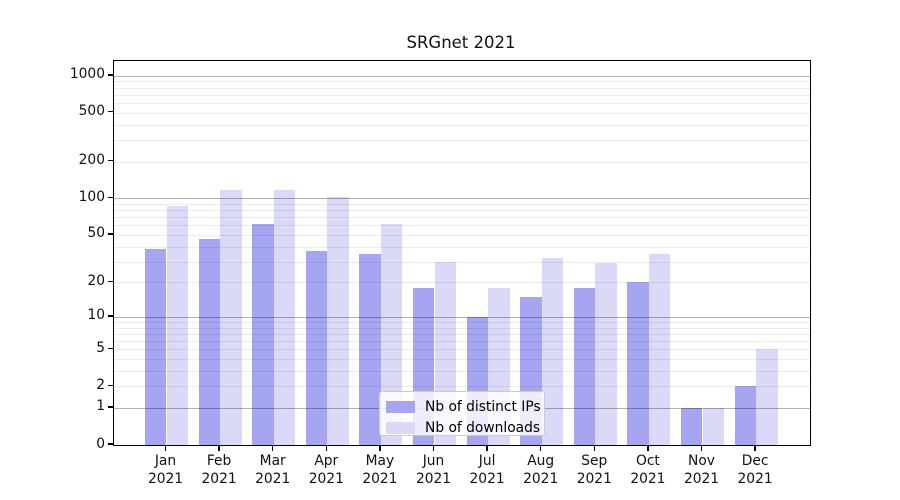  What do you see at coordinates (483, 406) in the screenshot?
I see `legend-label-distinct-ips: Nb of distinct IPs` at bounding box center [483, 406].